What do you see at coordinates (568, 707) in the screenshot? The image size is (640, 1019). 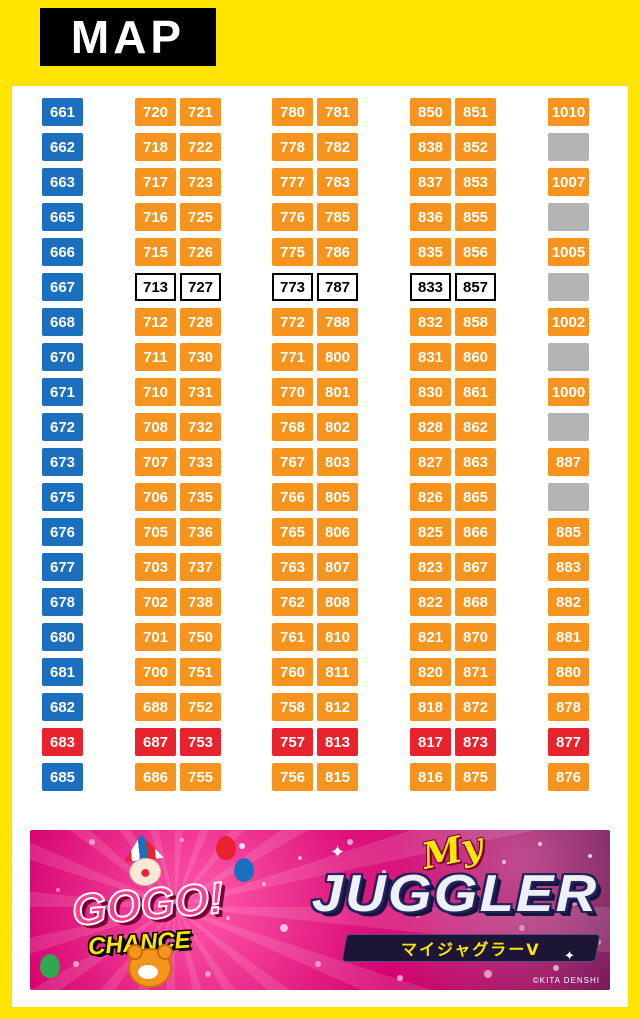 I see `machine-cell-878: 878` at bounding box center [568, 707].